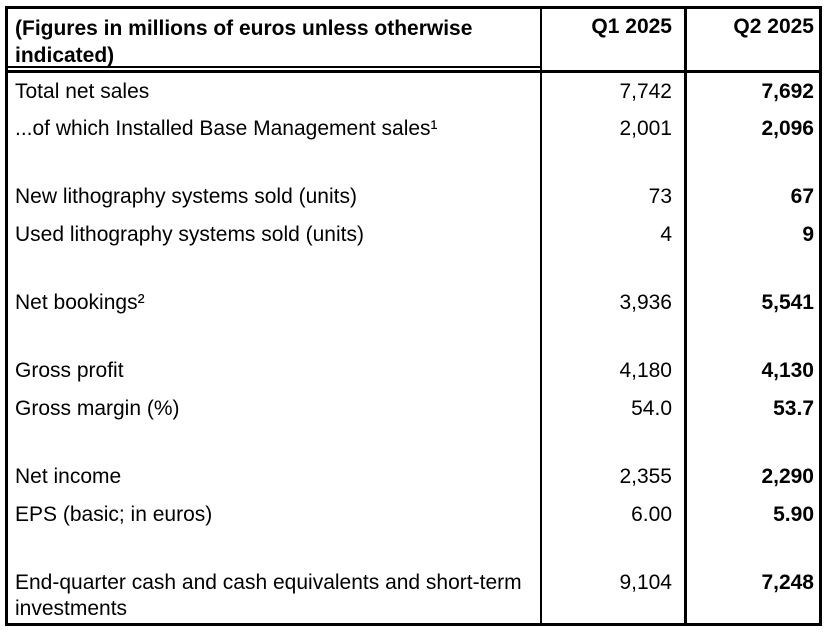 Image resolution: width=826 pixels, height=634 pixels. What do you see at coordinates (752, 476) in the screenshot?
I see `q2-value: 2,290` at bounding box center [752, 476].